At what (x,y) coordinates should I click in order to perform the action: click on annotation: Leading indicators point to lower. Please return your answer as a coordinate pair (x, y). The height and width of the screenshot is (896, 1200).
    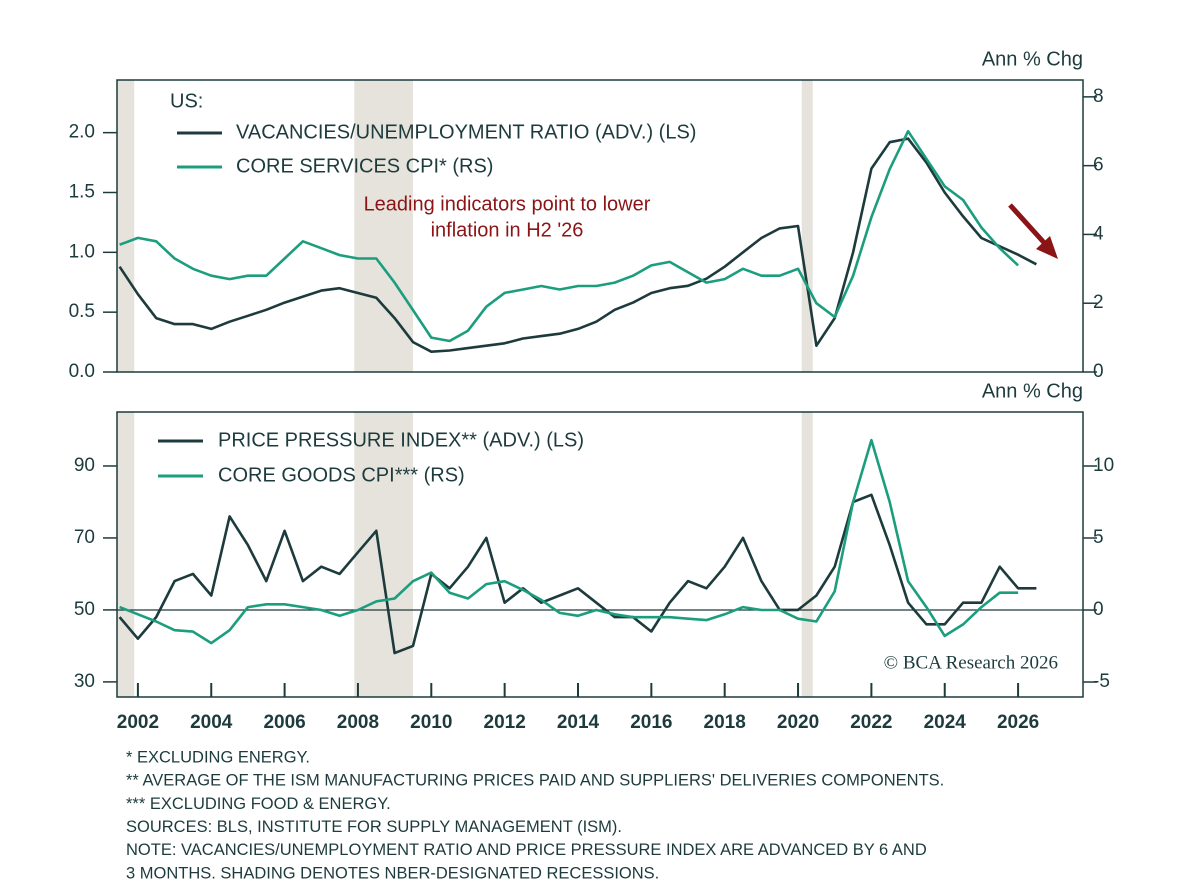
    Looking at the image, I should click on (507, 204).